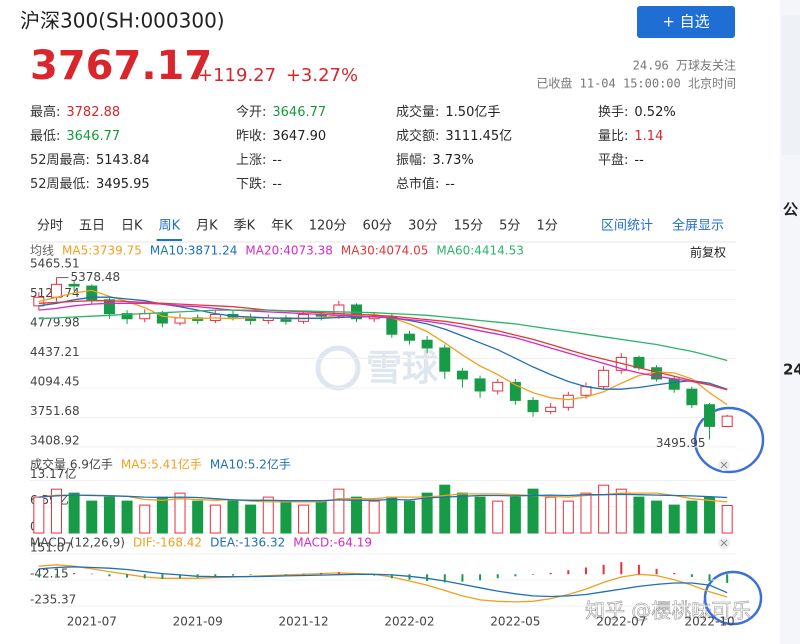  Describe the element at coordinates (698, 226) in the screenshot. I see `tab-action: 全屏显示` at that location.